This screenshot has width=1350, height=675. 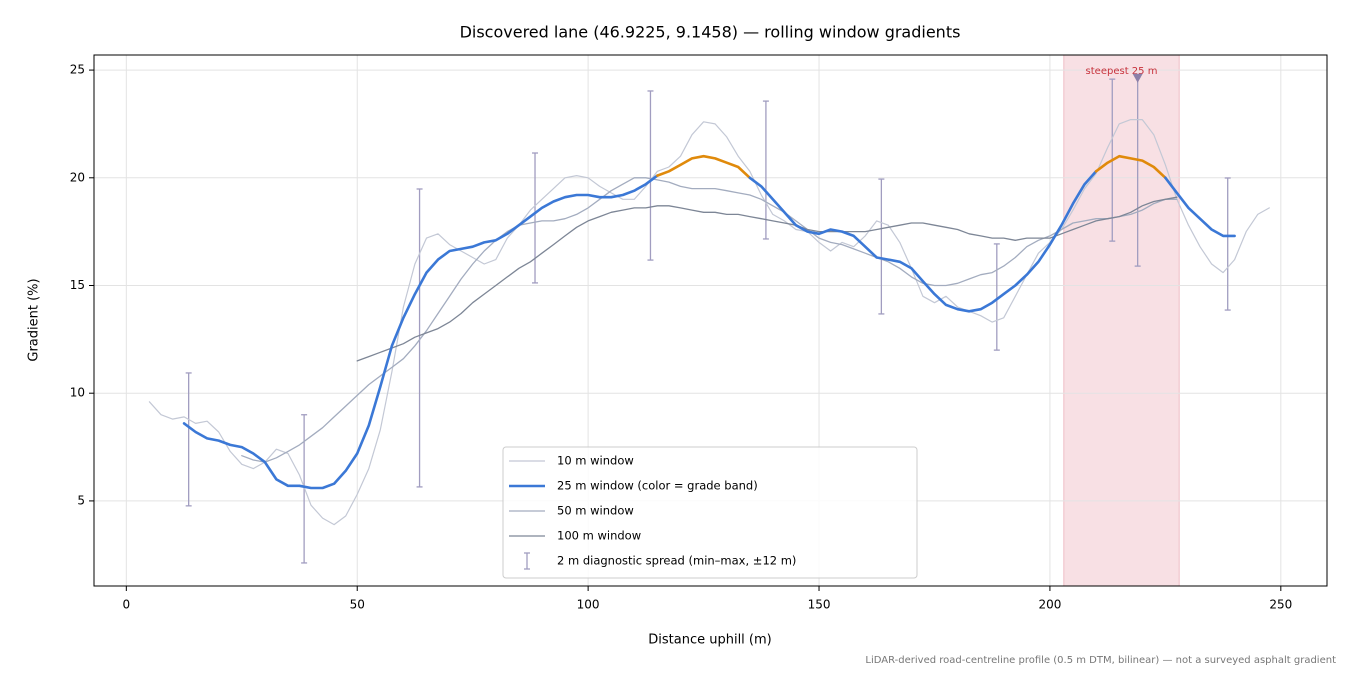 What do you see at coordinates (709, 640) in the screenshot?
I see `x-axis-label: Distance uphill (m)` at bounding box center [709, 640].